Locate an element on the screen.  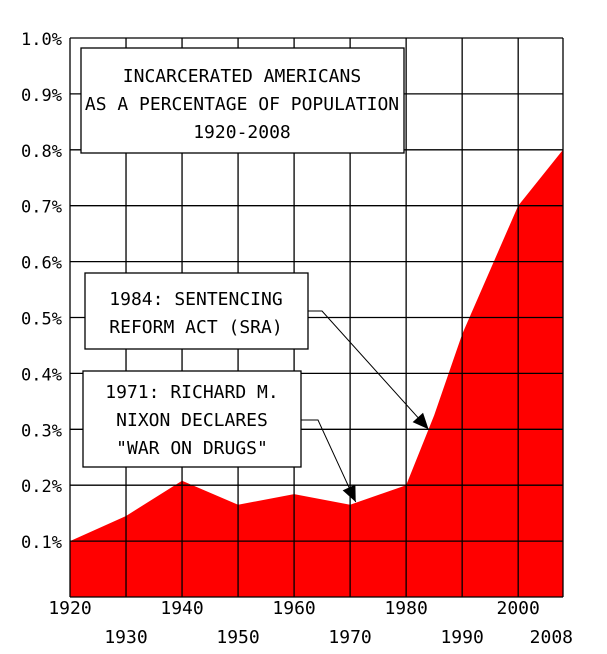
annotation-text: 1984: SENTENCING is located at coordinates (195, 299).